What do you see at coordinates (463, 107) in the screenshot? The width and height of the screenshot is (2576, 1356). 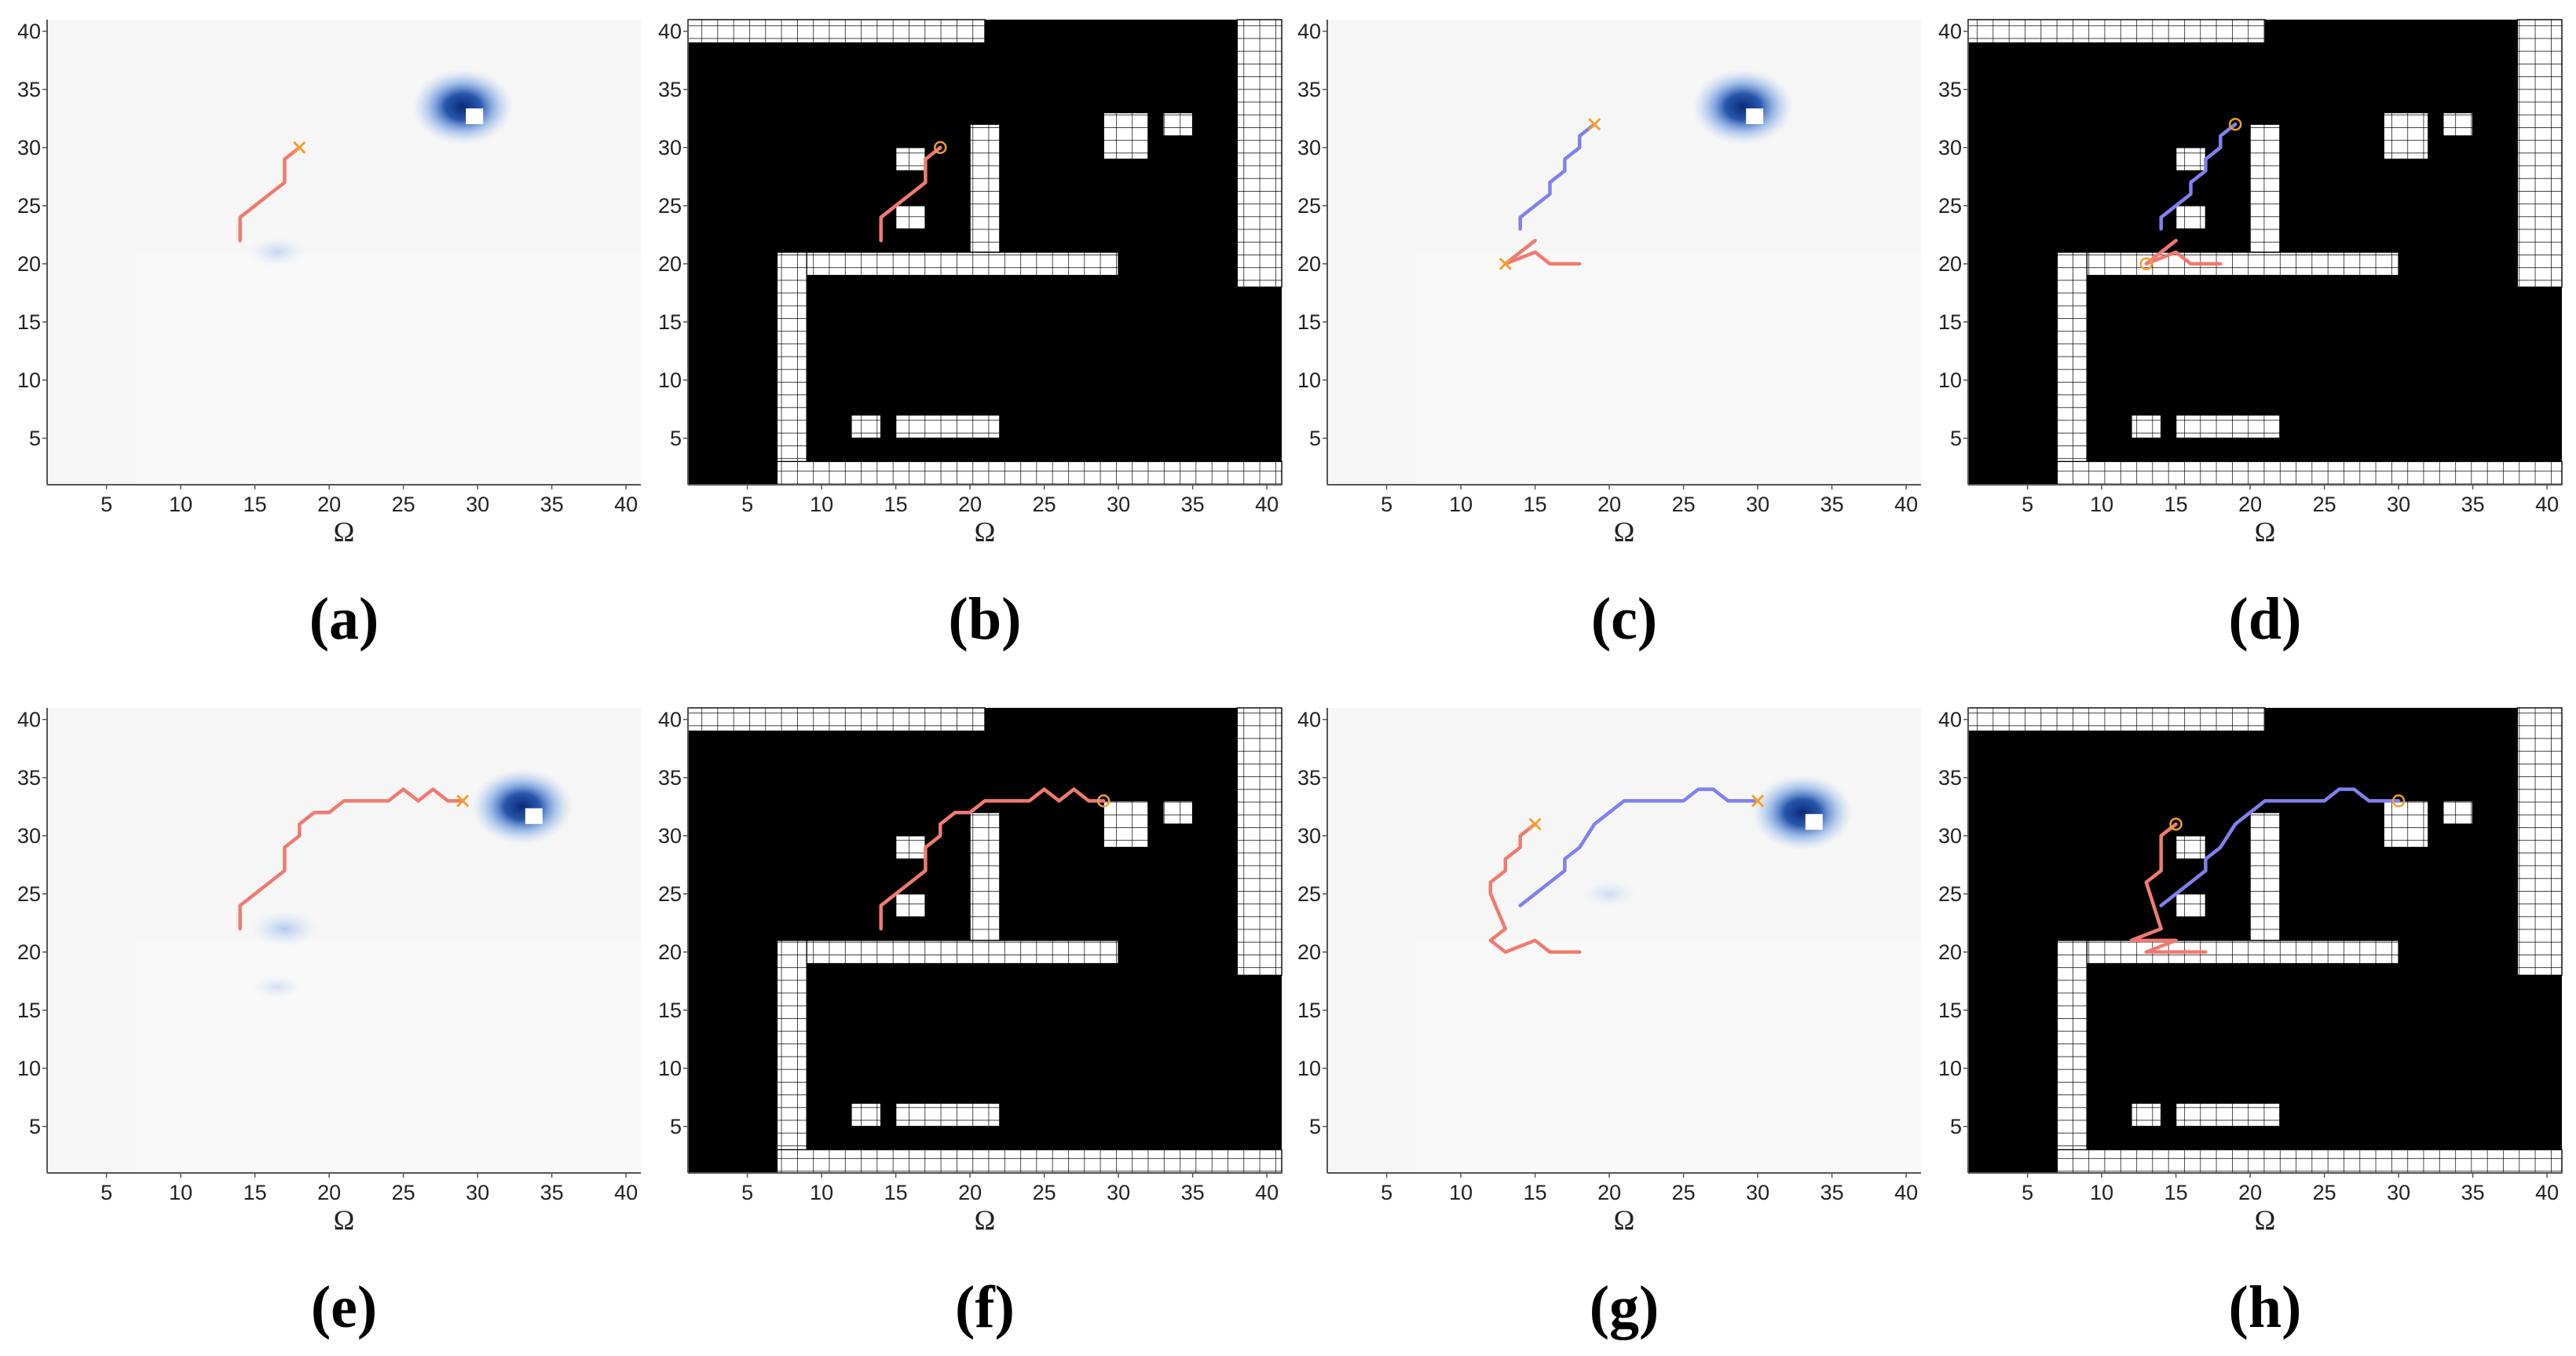 I see `density-hotspot` at bounding box center [463, 107].